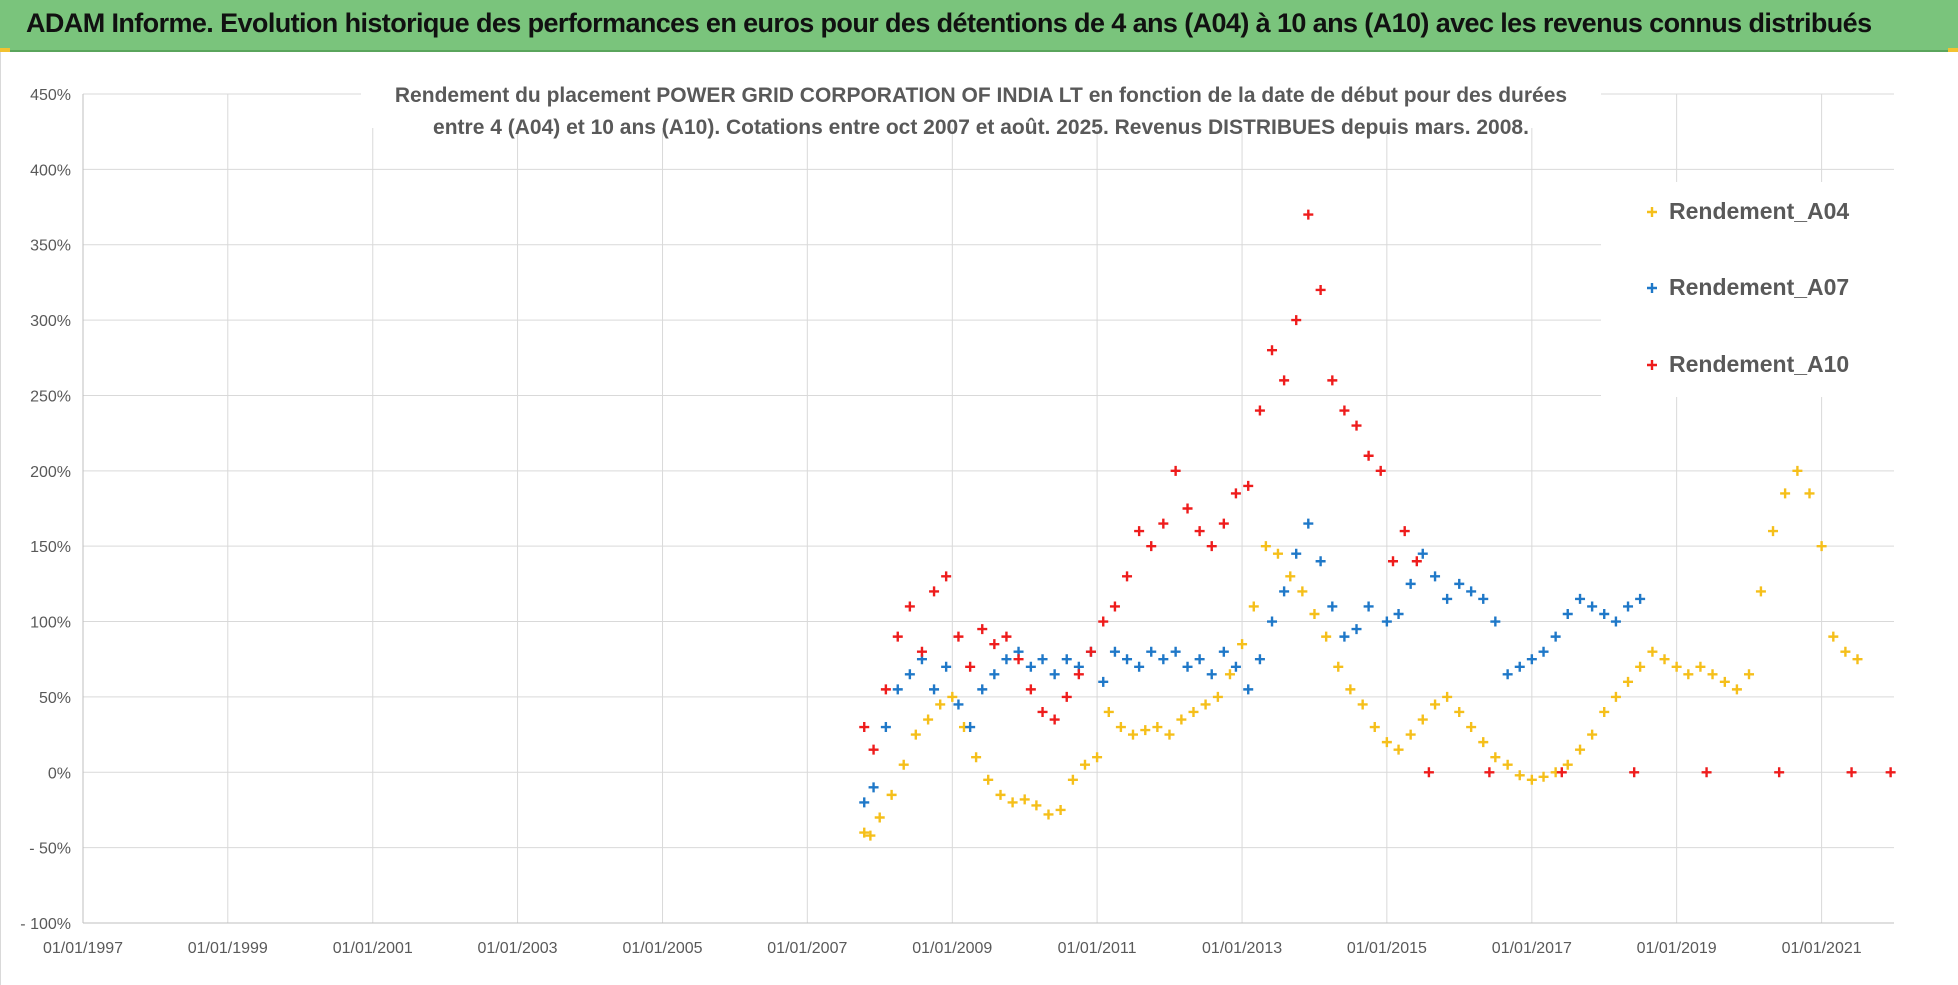 This screenshot has height=985, width=1958. Describe the element at coordinates (1532, 948) in the screenshot. I see `x-tick-label: 01/01/2017` at that location.